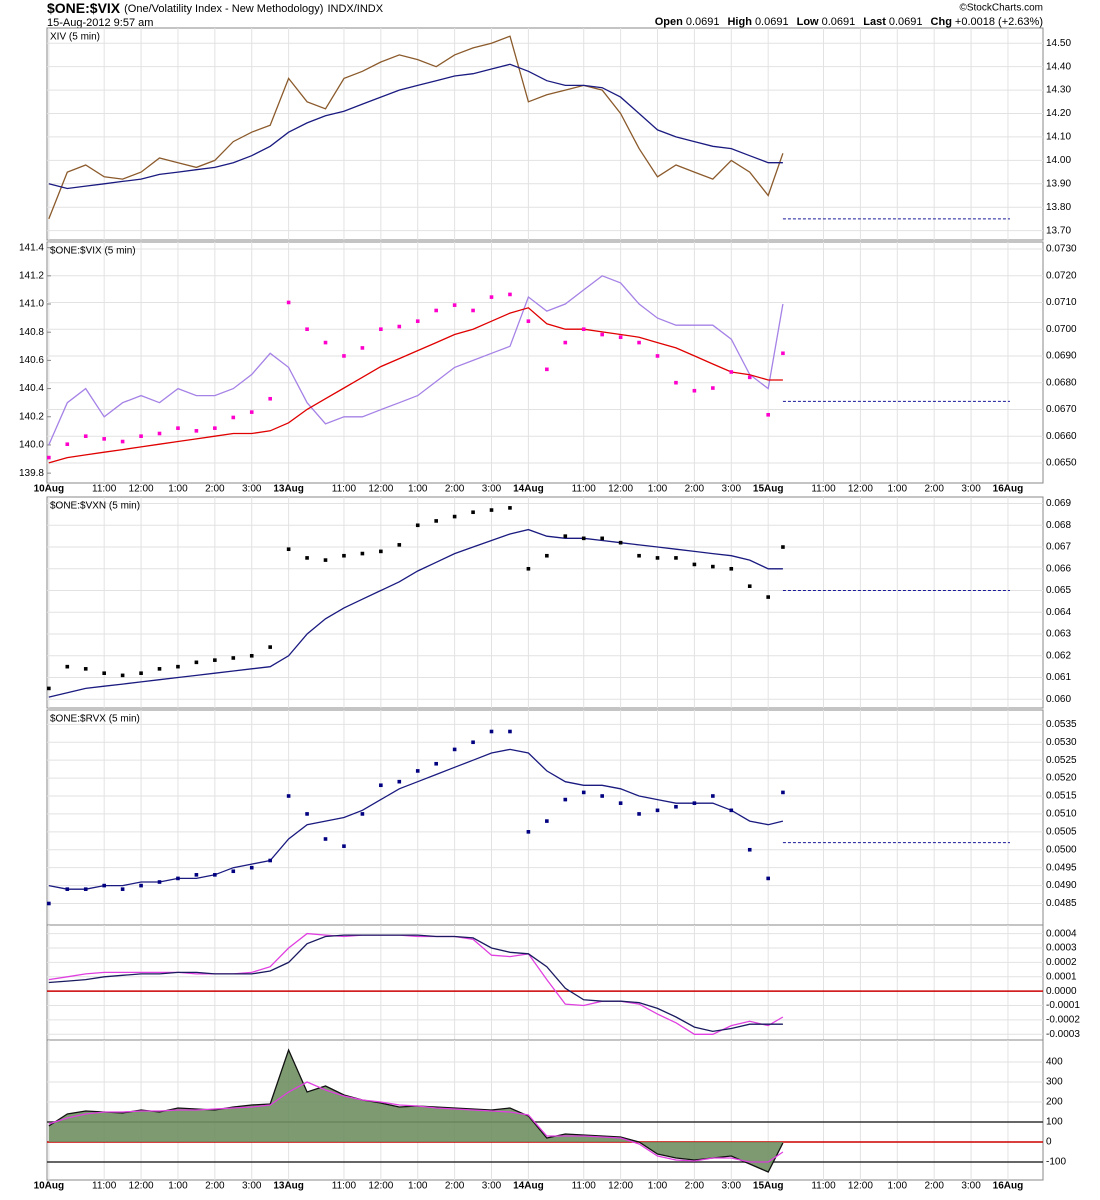 The height and width of the screenshot is (1200, 1100). Describe the element at coordinates (1054, 1082) in the screenshot. I see `y-tick-label: 300` at that location.